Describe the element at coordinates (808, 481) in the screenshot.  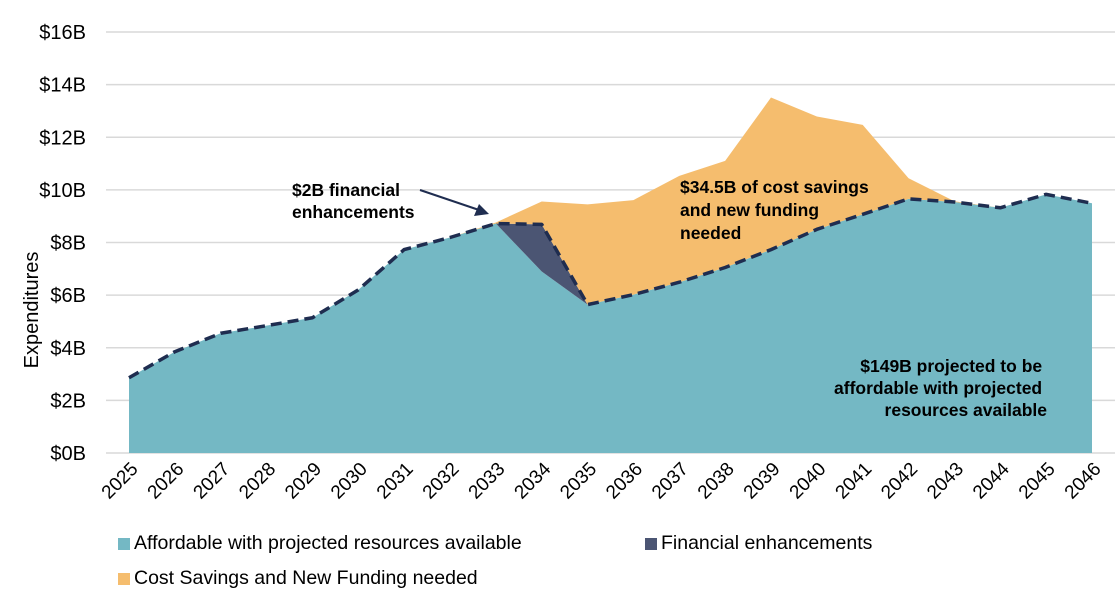
I see `x-tick-label: 2040` at that location.